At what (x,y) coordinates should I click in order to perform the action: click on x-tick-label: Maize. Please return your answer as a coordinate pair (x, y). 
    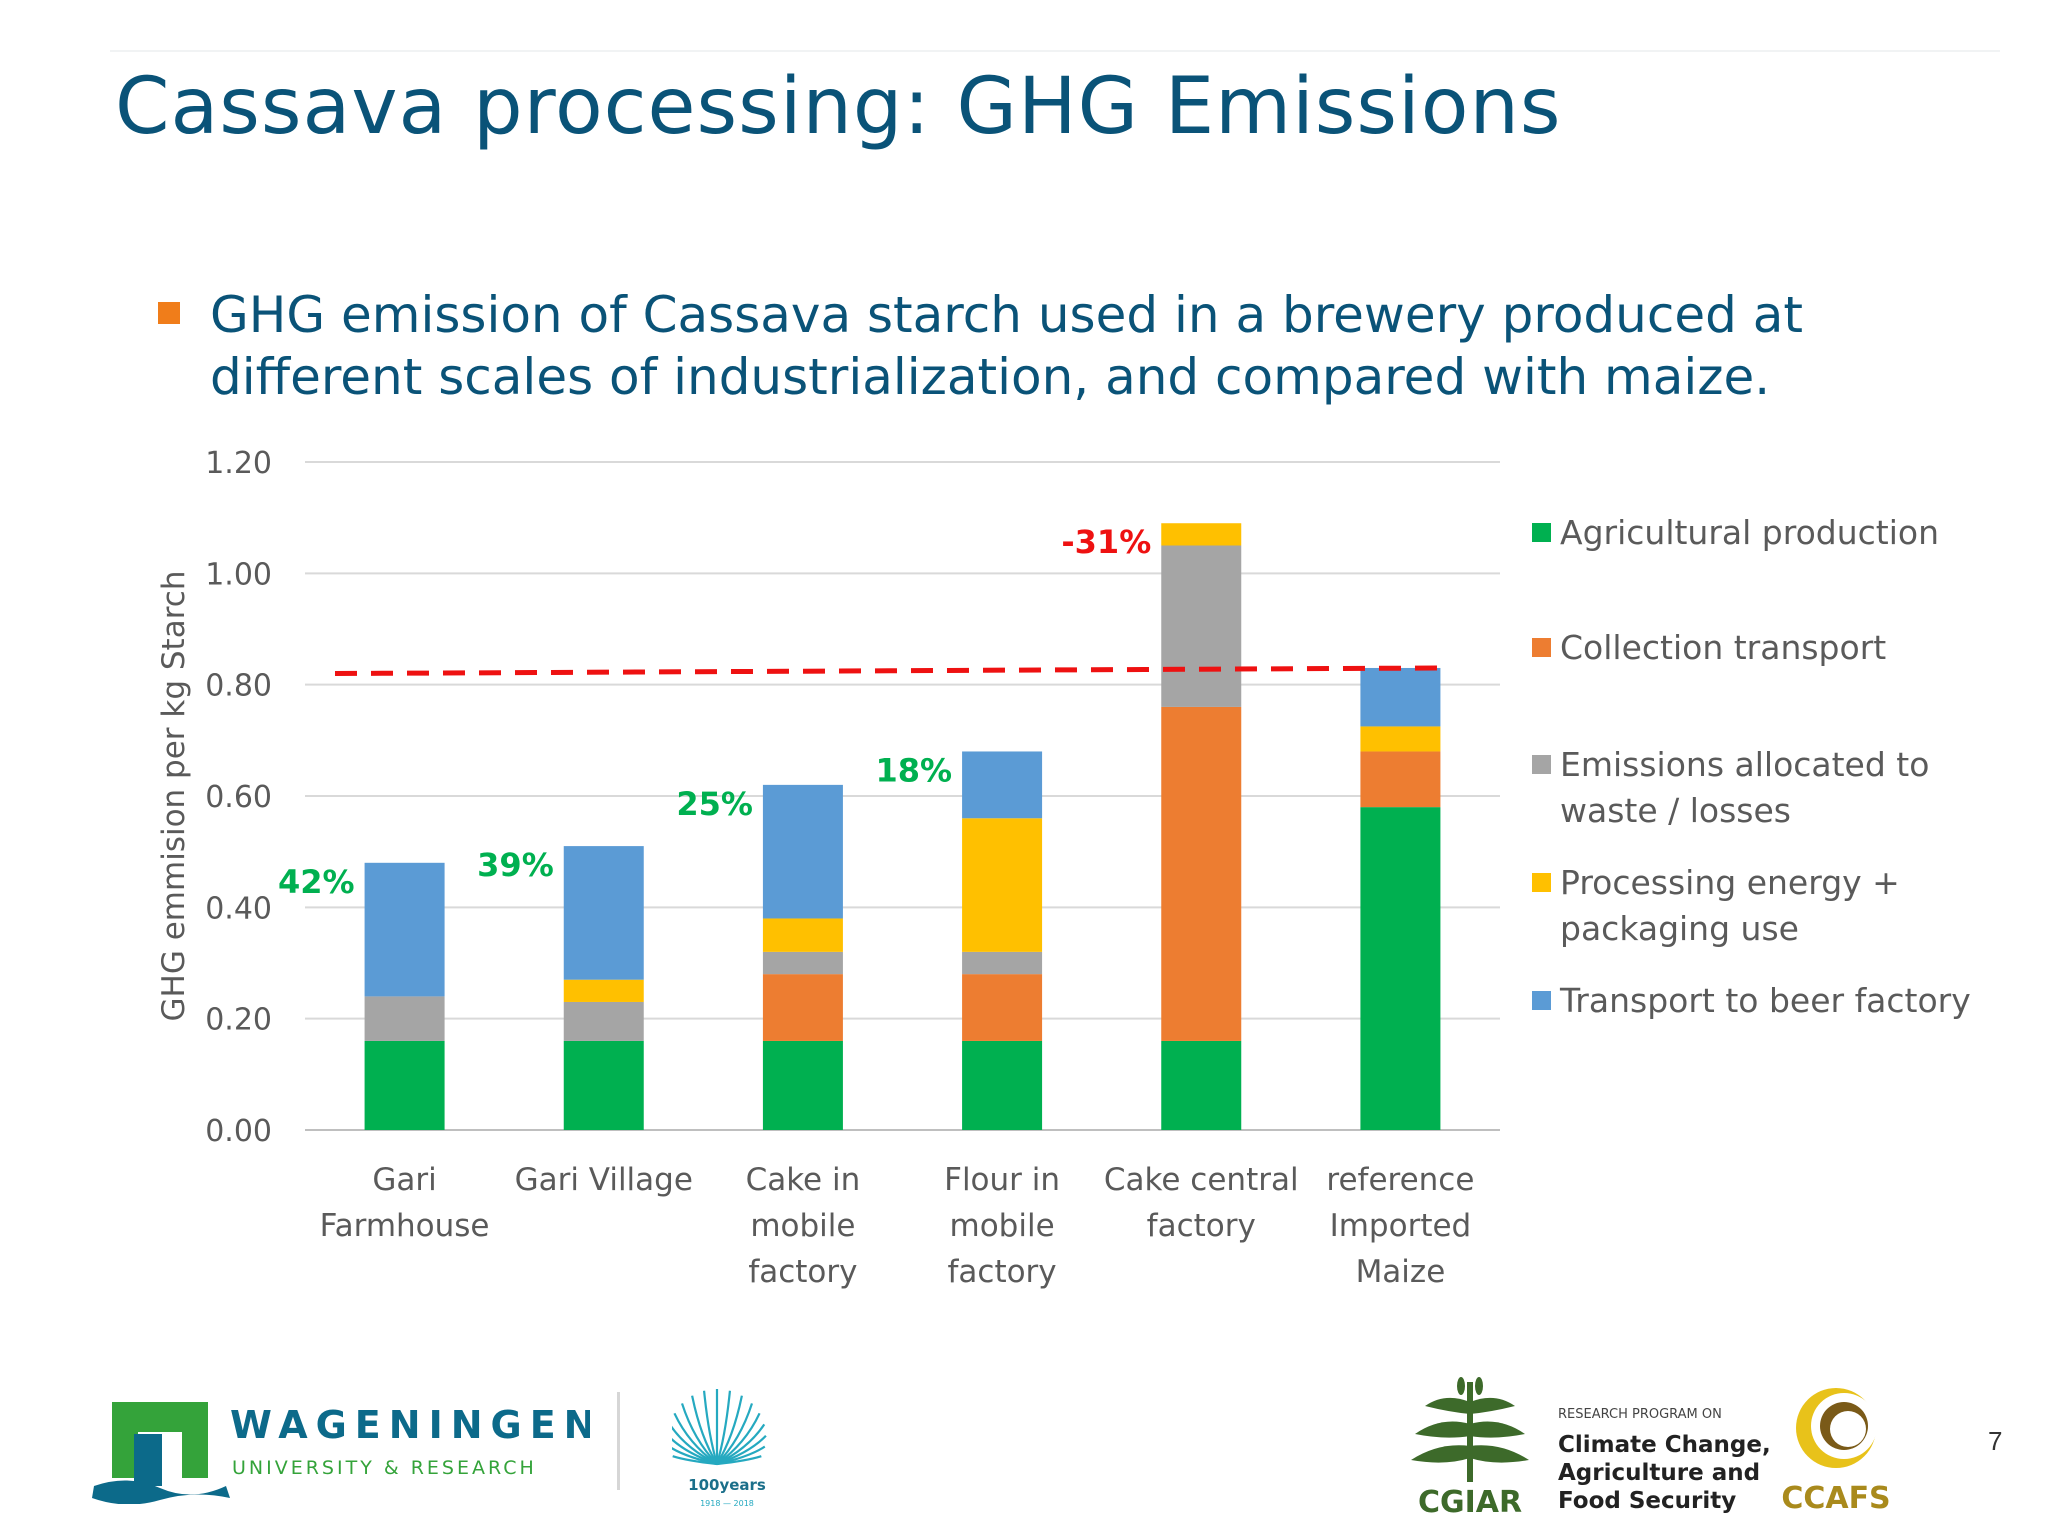
    Looking at the image, I should click on (1401, 1272).